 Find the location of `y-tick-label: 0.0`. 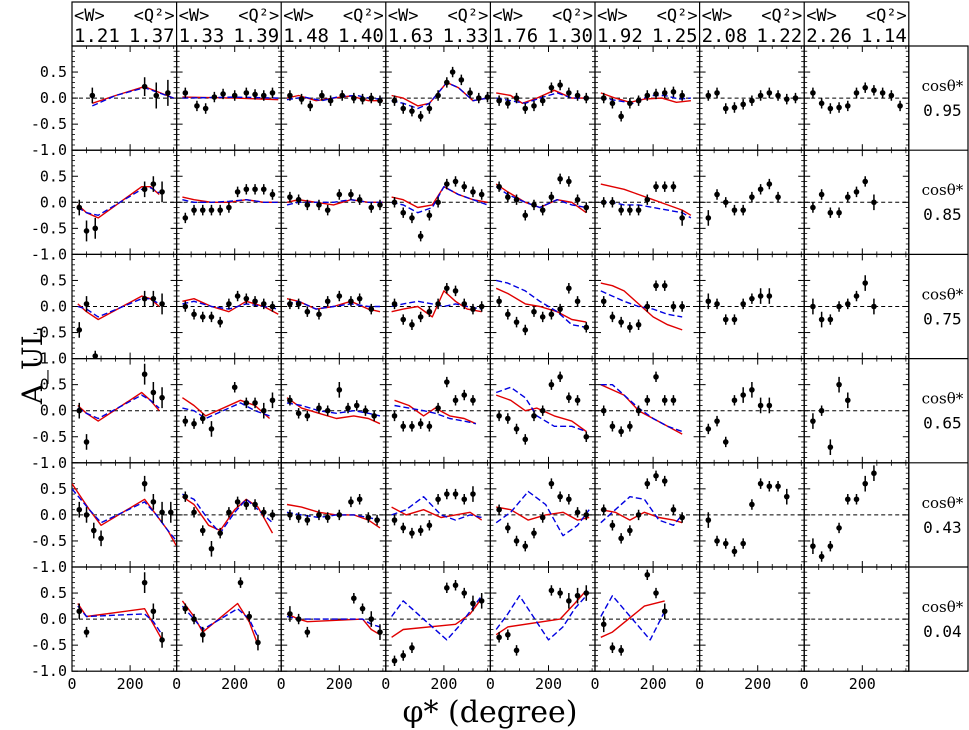

y-tick-label: 0.0 is located at coordinates (53, 202).